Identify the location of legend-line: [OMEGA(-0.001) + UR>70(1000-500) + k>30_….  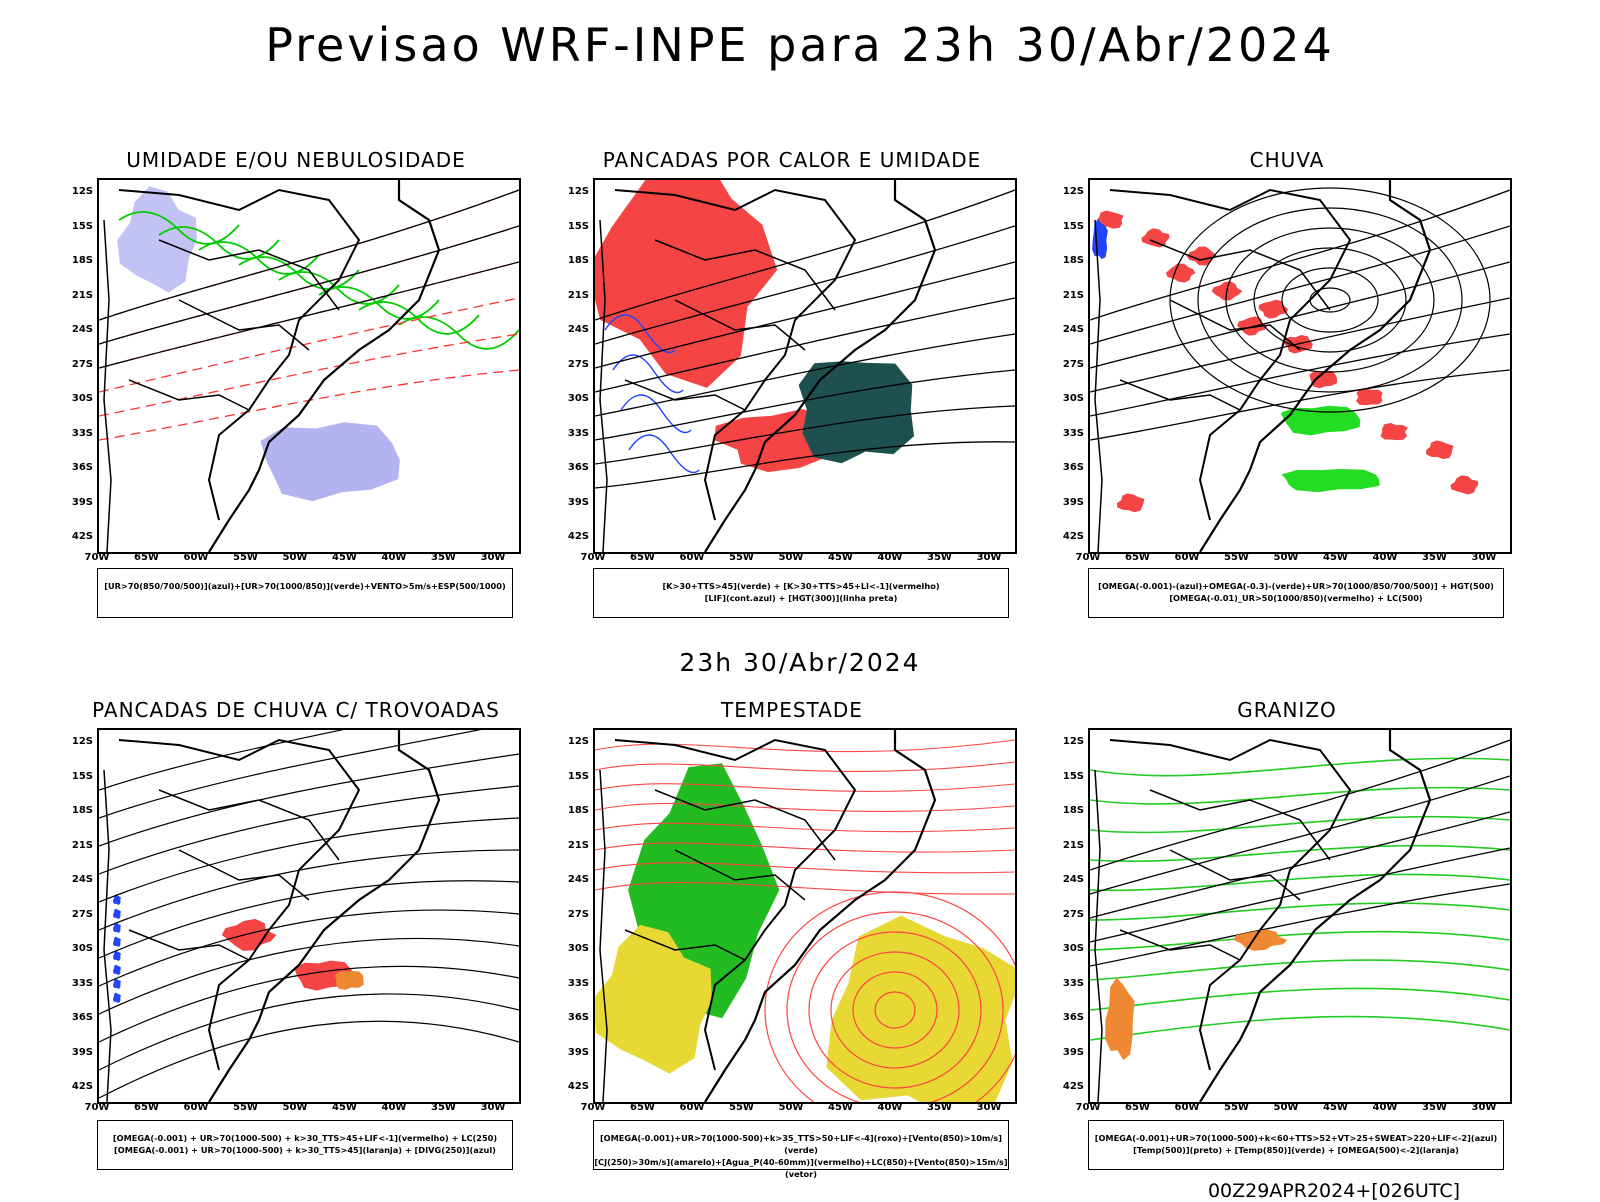
(305, 1150).